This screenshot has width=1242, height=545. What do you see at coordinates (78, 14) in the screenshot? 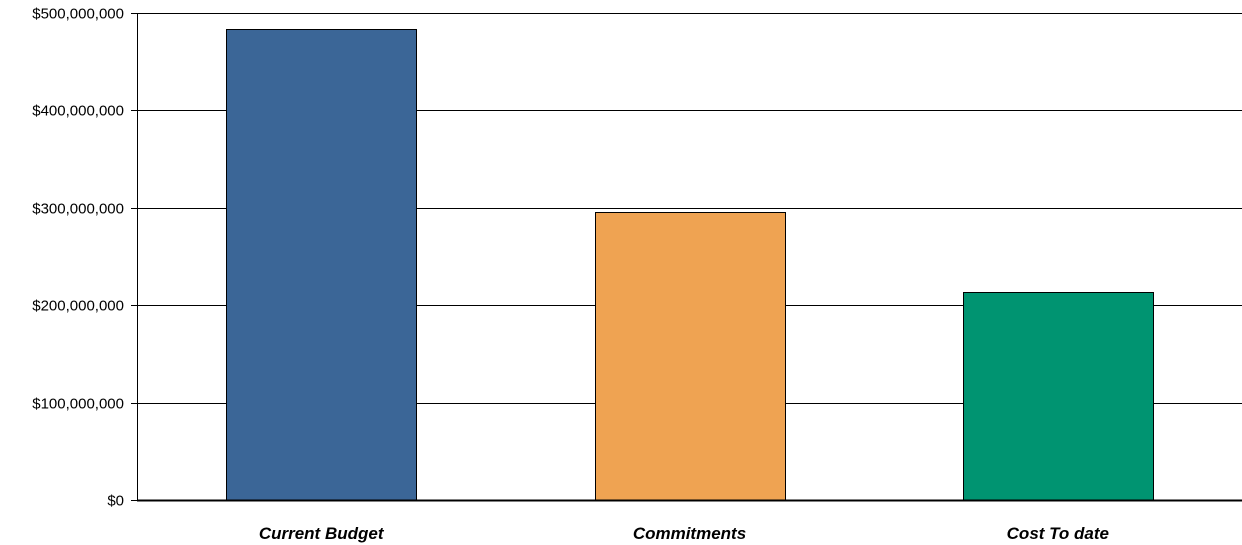
I see `y-tick-label: $500,000,000` at bounding box center [78, 14].